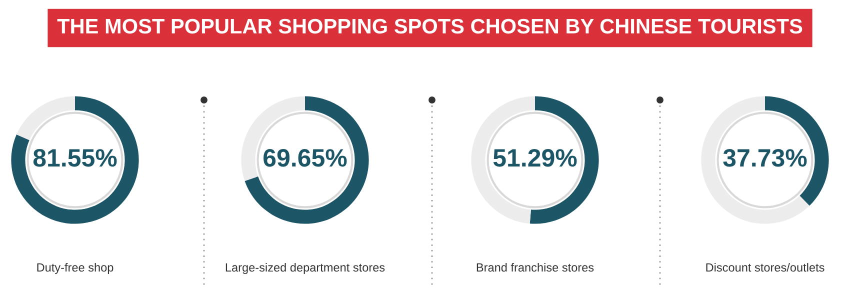  What do you see at coordinates (75, 268) in the screenshot?
I see `text: Duty-free shop` at bounding box center [75, 268].